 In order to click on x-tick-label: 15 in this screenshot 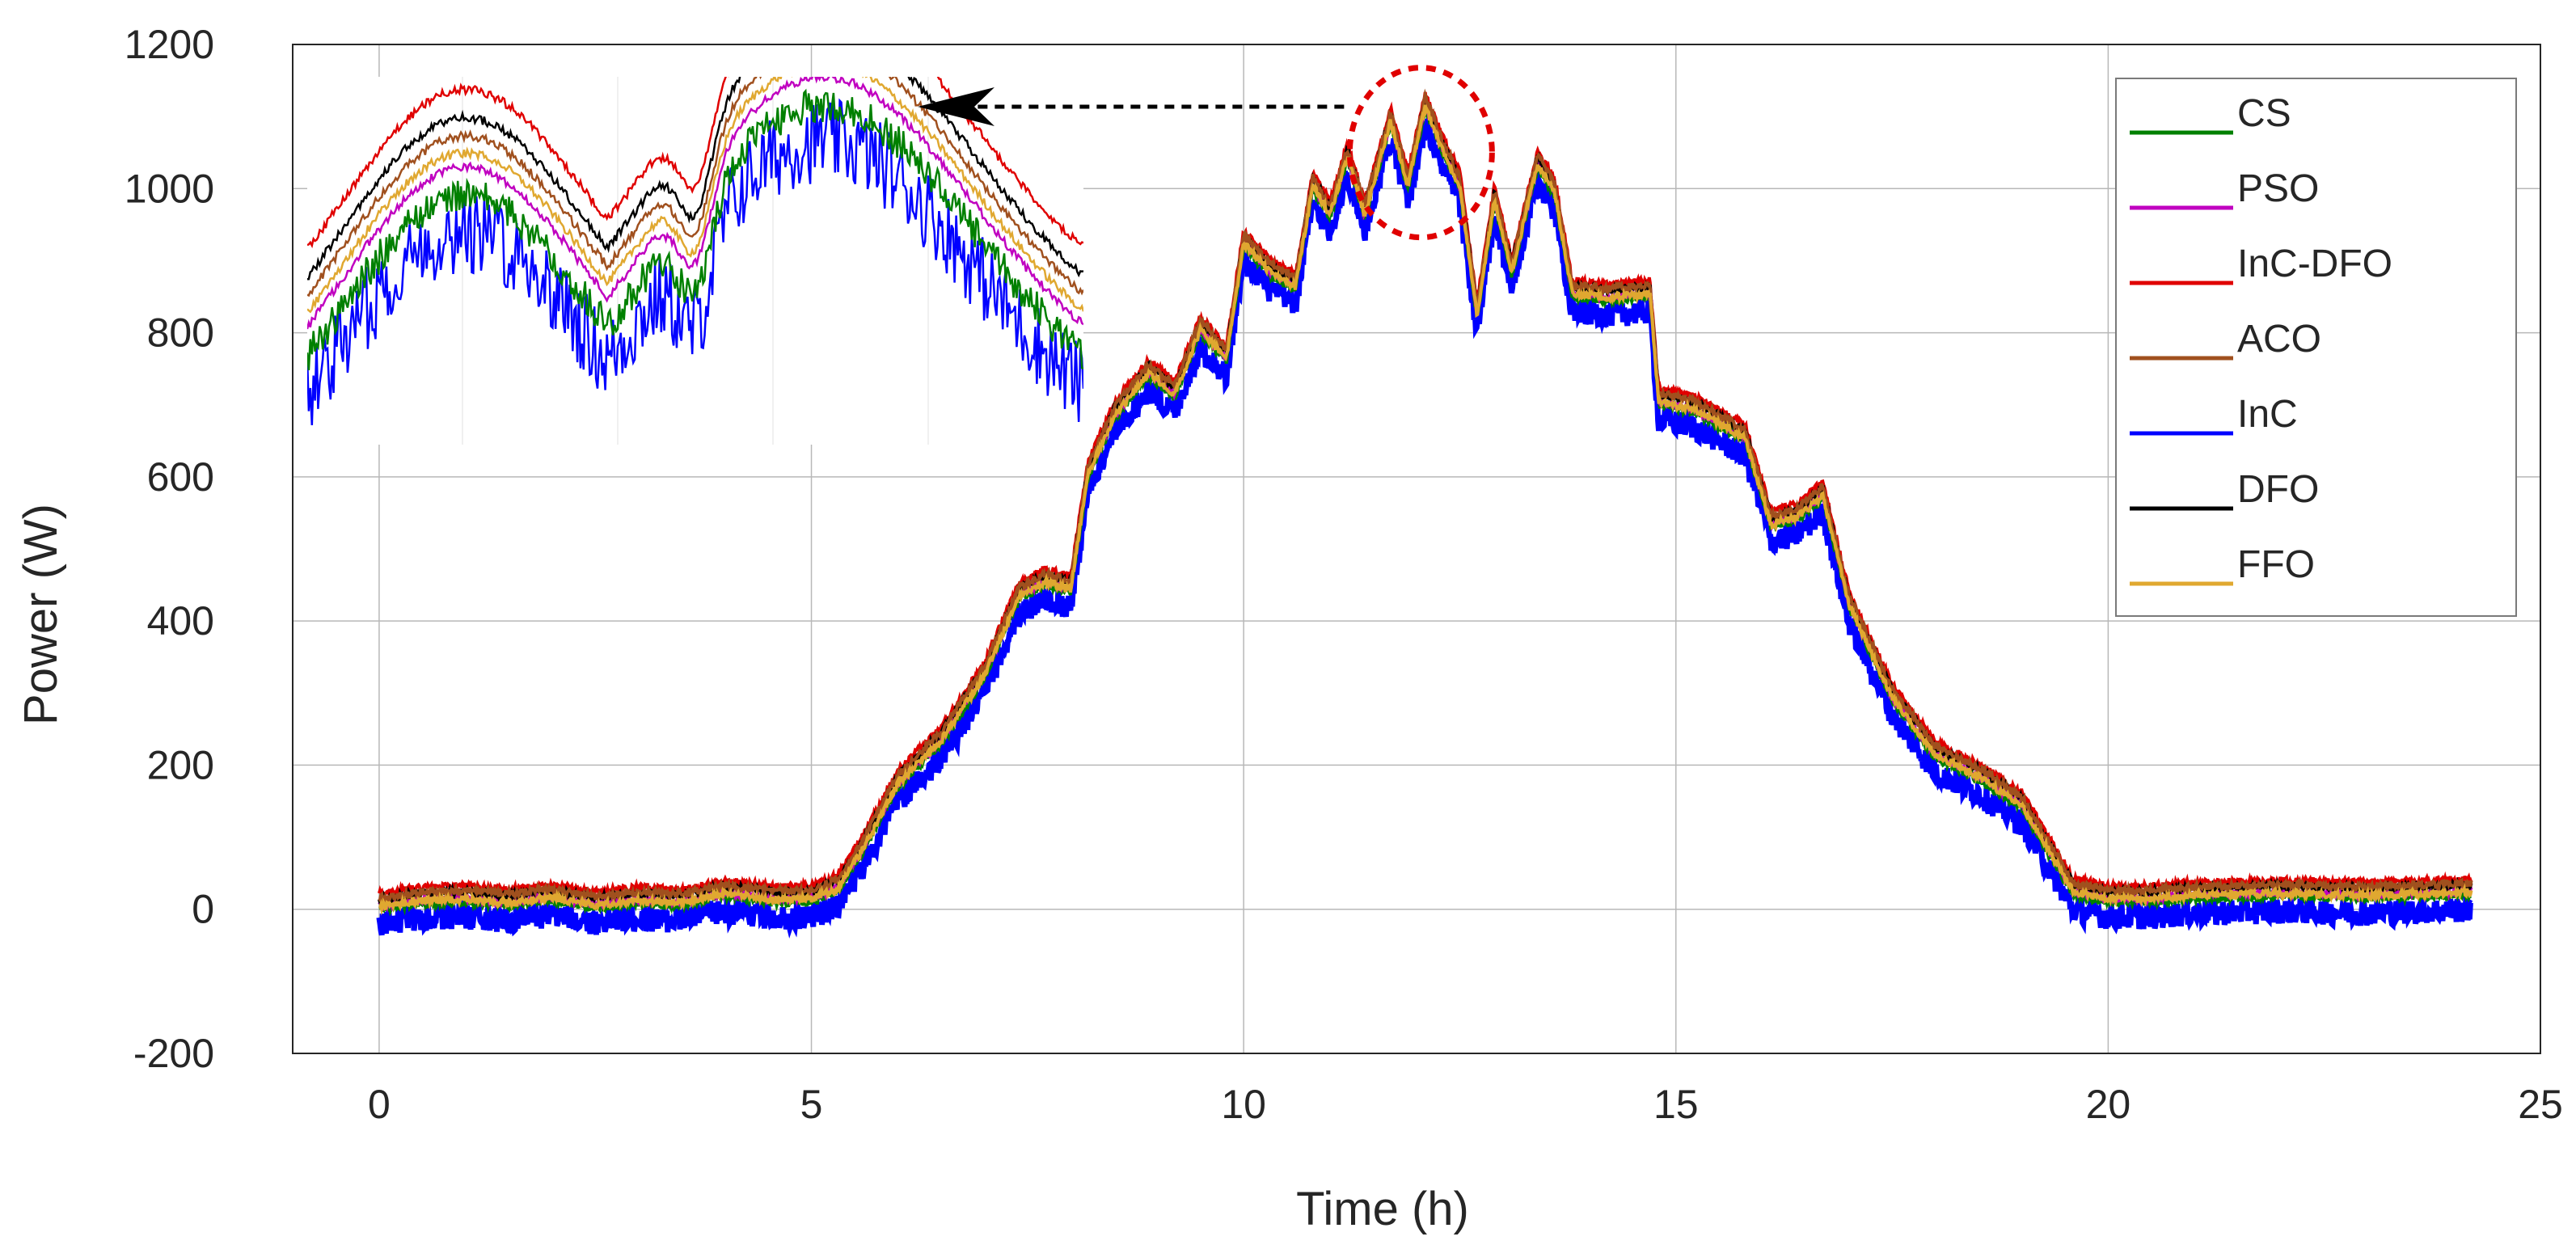, I will do `click(1676, 1104)`.